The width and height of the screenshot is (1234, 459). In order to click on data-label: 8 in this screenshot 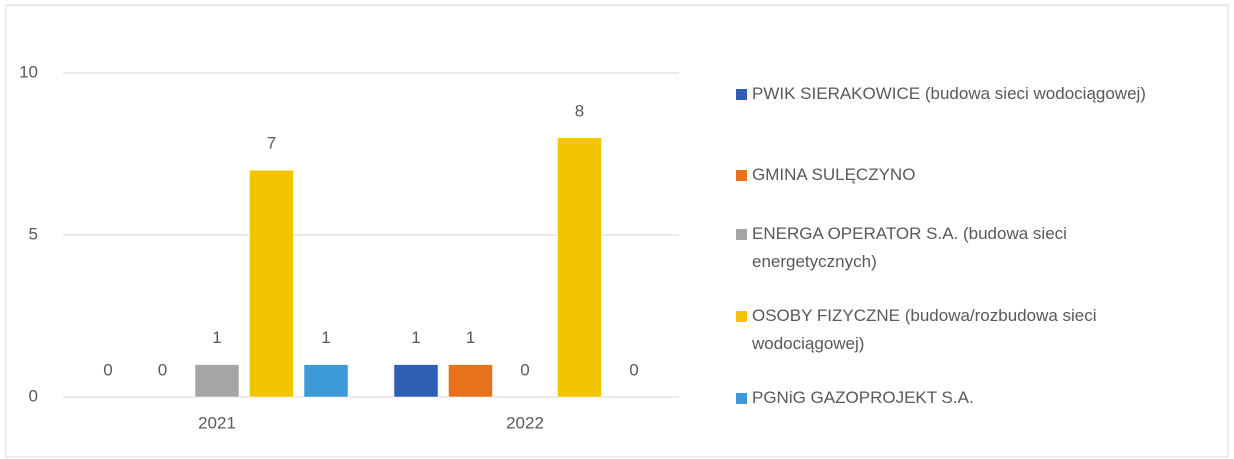, I will do `click(579, 110)`.